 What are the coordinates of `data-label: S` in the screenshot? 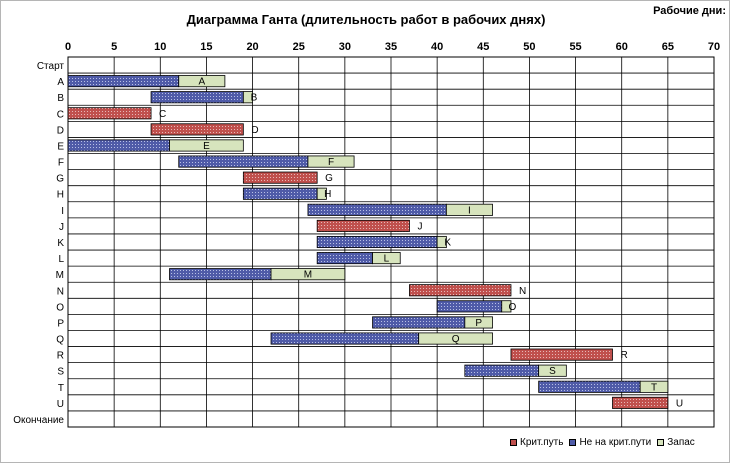 It's located at (552, 371).